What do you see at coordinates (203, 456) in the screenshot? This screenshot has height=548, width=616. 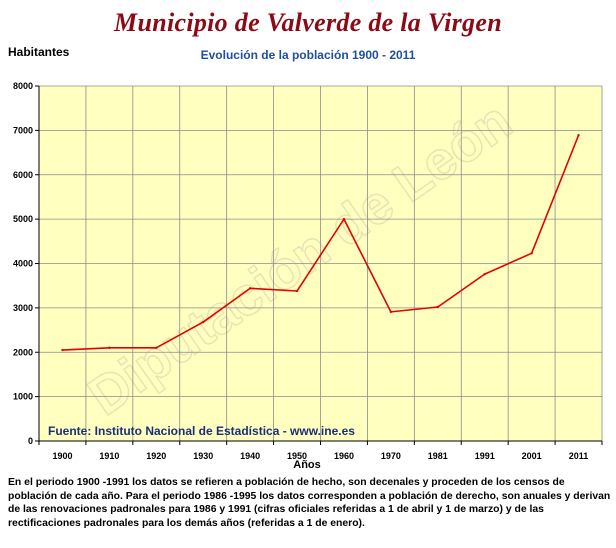 I see `x-tick-label: 1930` at bounding box center [203, 456].